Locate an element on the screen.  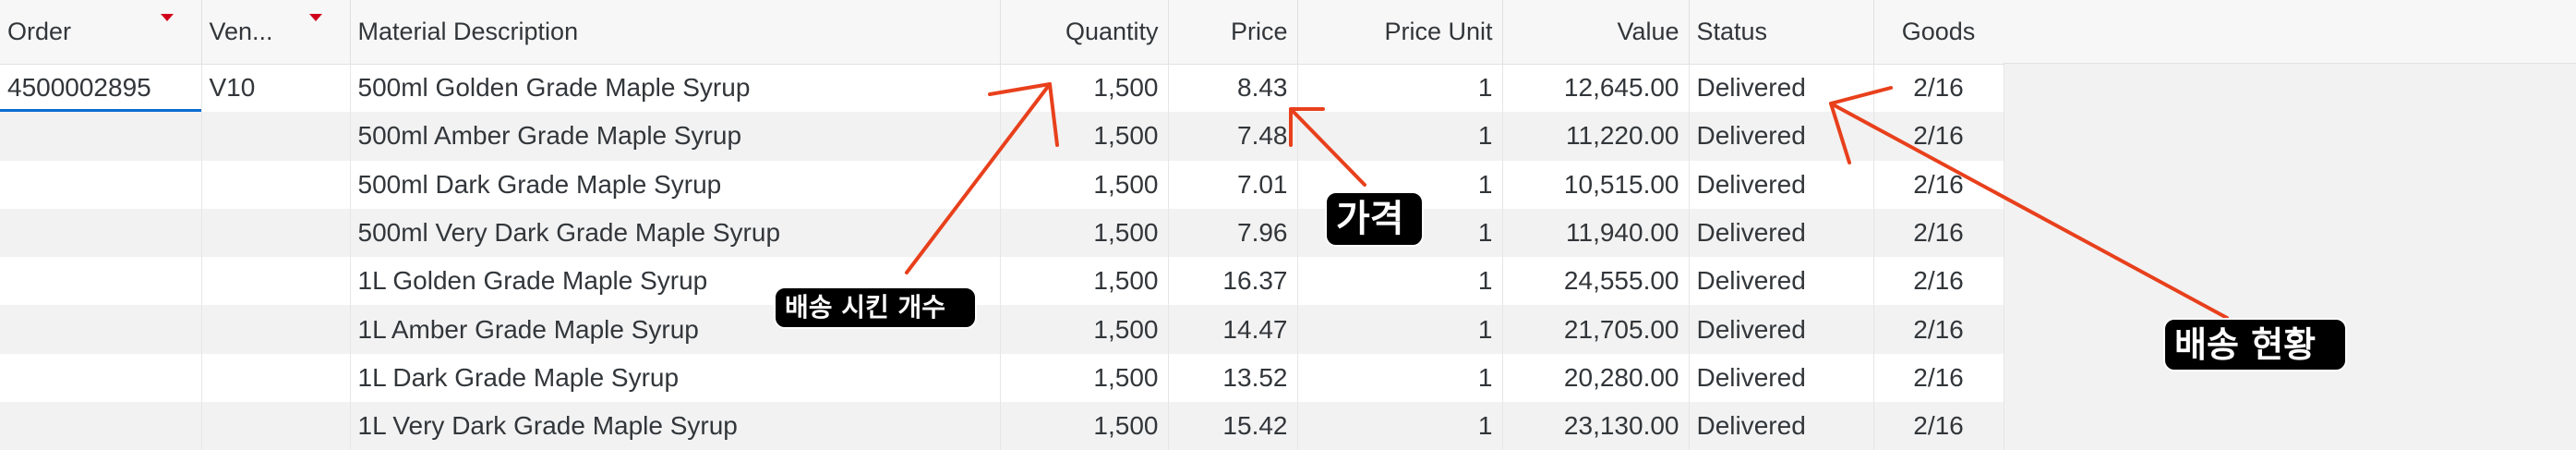
cell-price: 15.42 is located at coordinates (1233, 426).